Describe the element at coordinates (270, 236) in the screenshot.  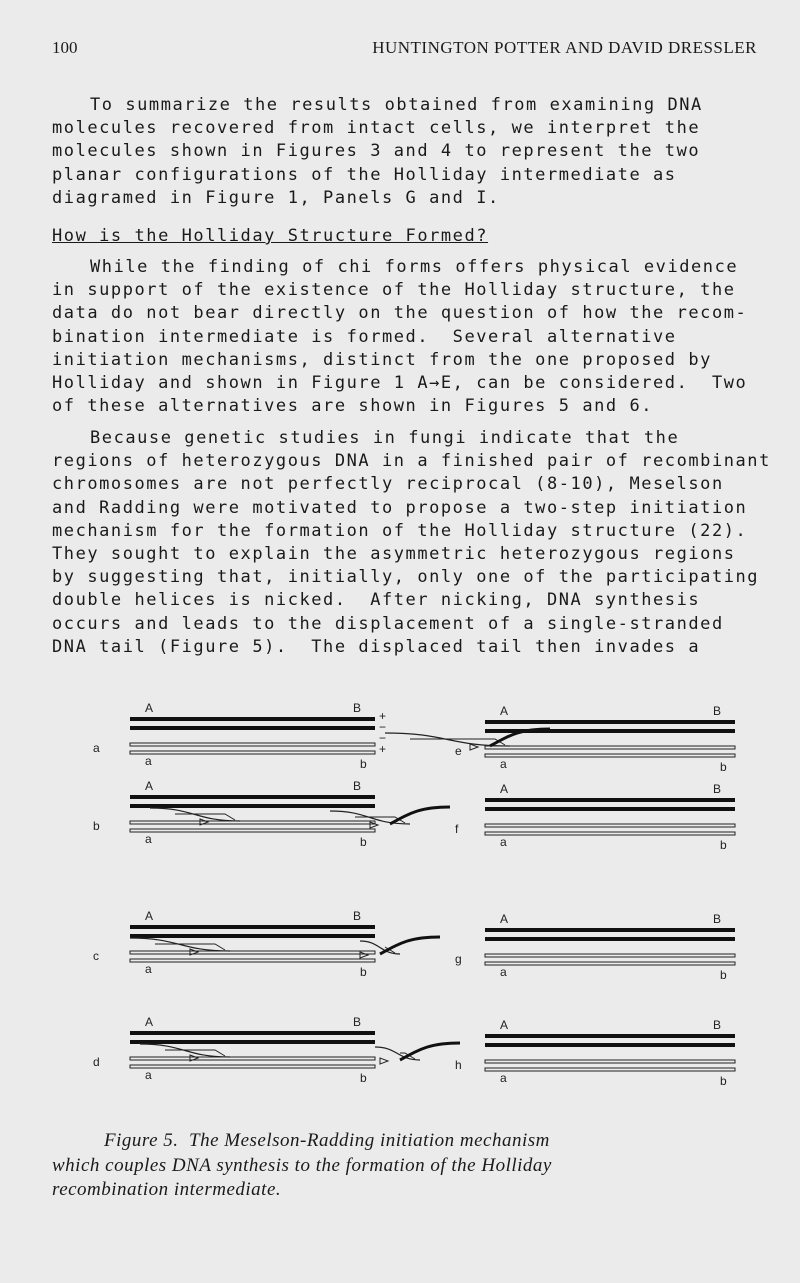
I see `section-heading: How is the Holliday Structure Formed?` at that location.